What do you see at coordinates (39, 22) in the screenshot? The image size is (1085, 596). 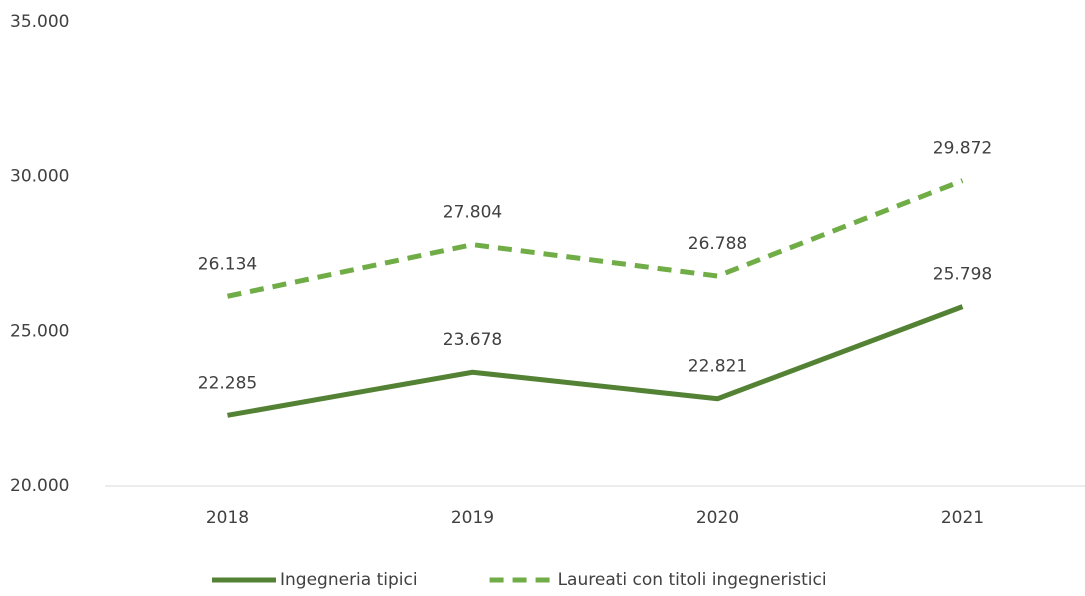 I see `y-tick-label: 35.000` at bounding box center [39, 22].